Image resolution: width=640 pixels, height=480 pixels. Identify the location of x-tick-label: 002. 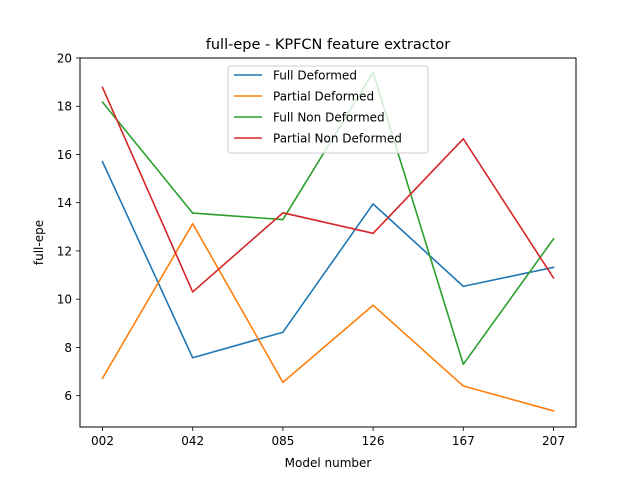
(102, 441).